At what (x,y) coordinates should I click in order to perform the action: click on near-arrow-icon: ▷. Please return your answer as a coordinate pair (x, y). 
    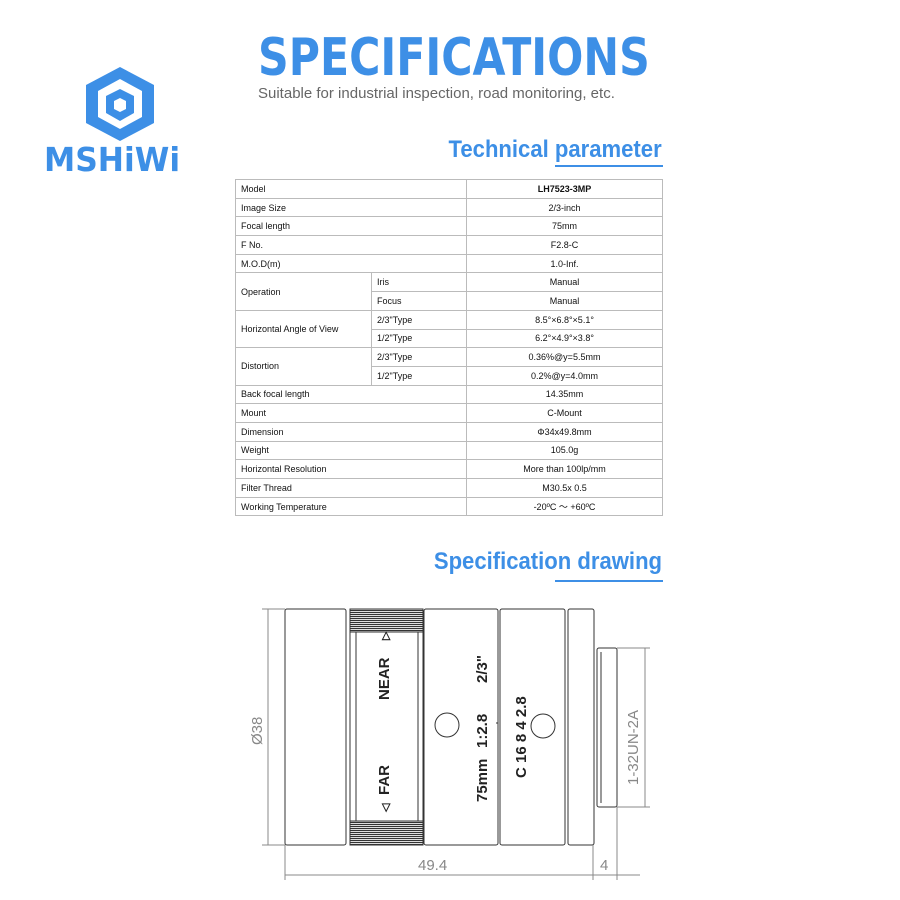
    Looking at the image, I should click on (386, 636).